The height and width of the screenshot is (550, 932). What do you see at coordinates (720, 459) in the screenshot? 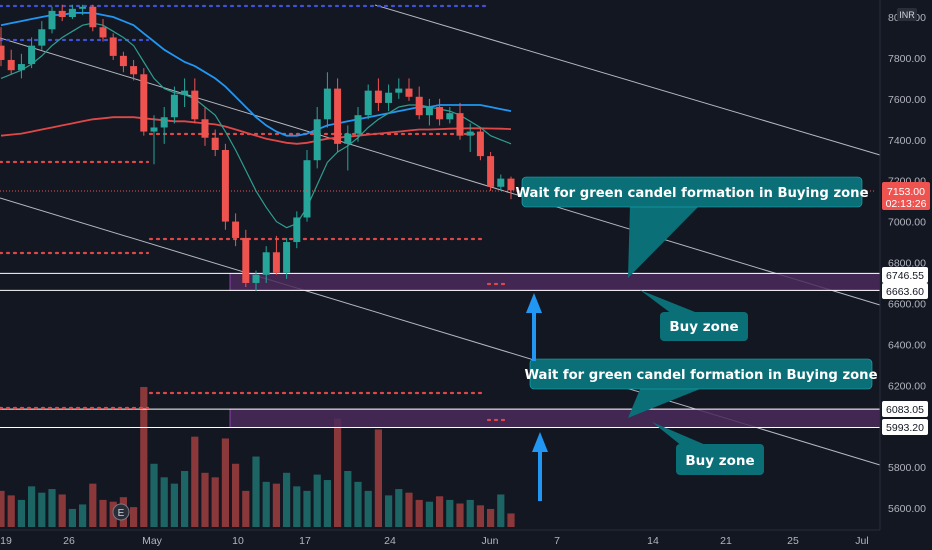
I see `buy-zone-lower-box` at bounding box center [720, 459].